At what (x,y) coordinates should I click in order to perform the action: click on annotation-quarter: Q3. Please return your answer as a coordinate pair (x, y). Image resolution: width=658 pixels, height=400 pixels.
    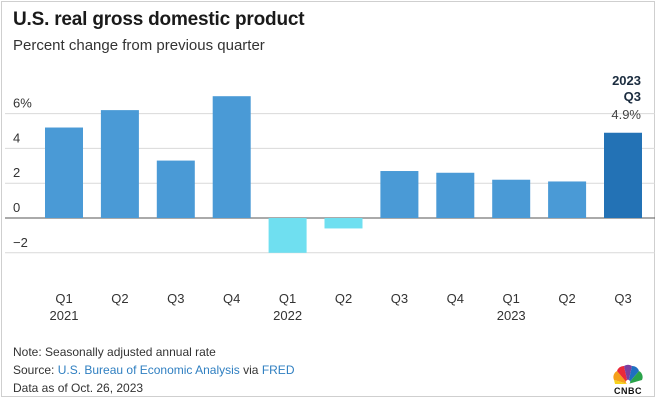
    Looking at the image, I should click on (632, 96).